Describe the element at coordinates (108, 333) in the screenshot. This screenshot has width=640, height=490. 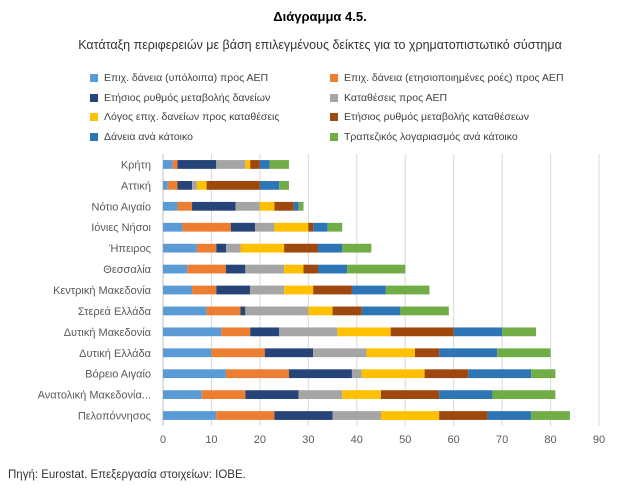
I see `category-label: Δυτική Μακεδονία` at that location.